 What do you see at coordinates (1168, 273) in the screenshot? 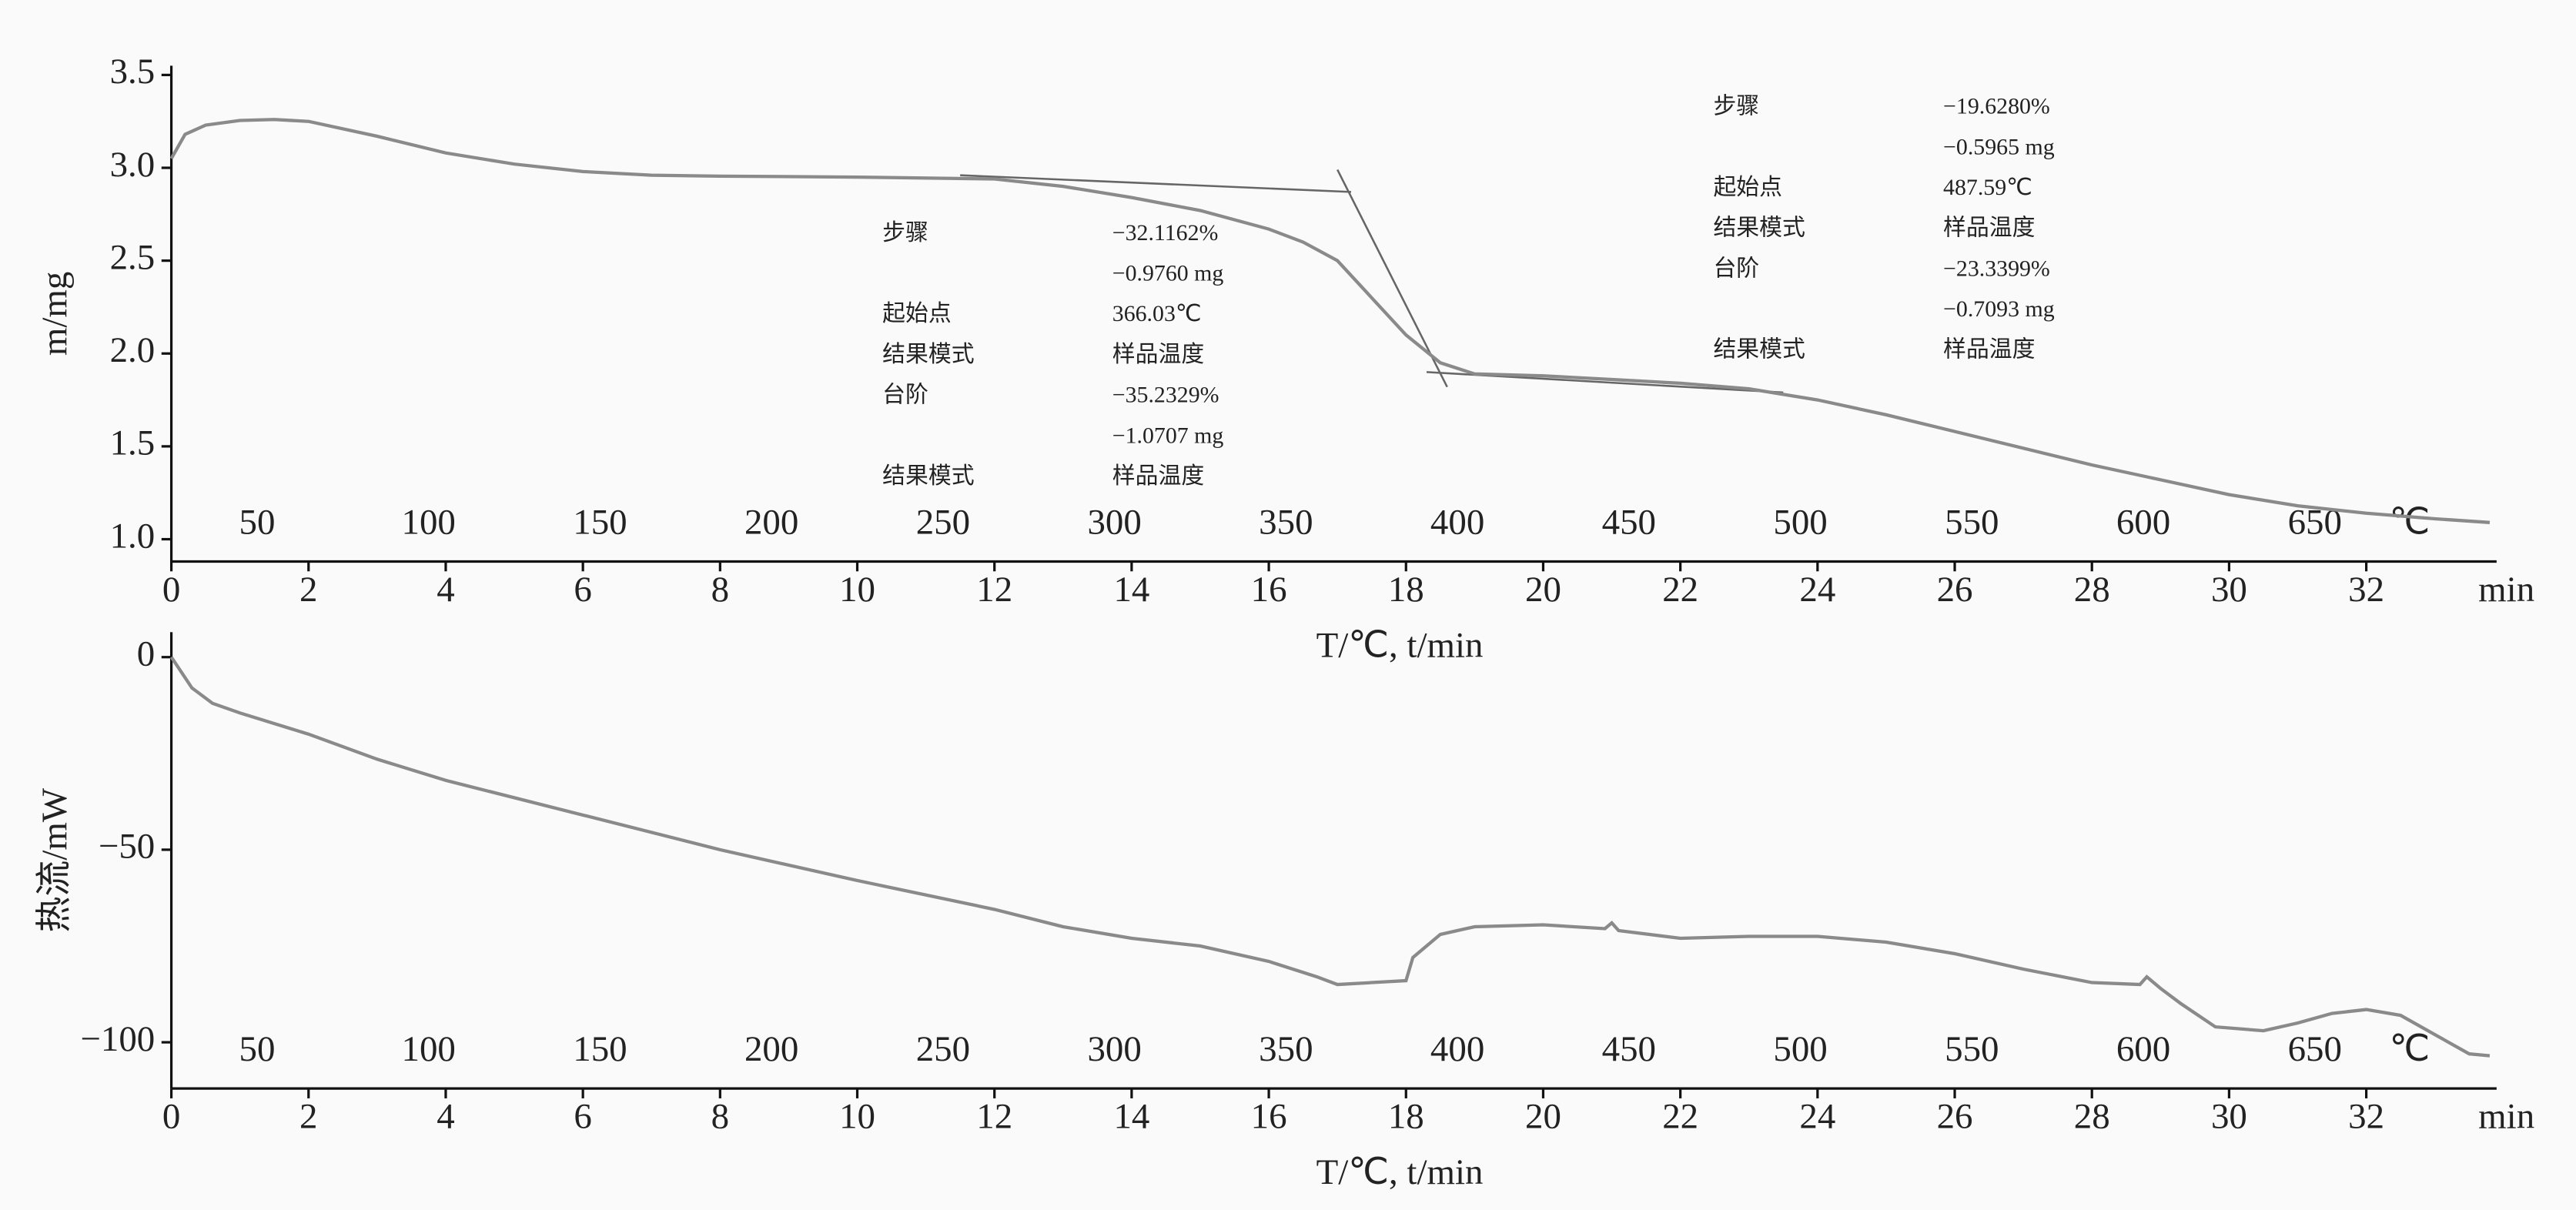
I see `annotation-value: −0.9760 mg` at bounding box center [1168, 273].